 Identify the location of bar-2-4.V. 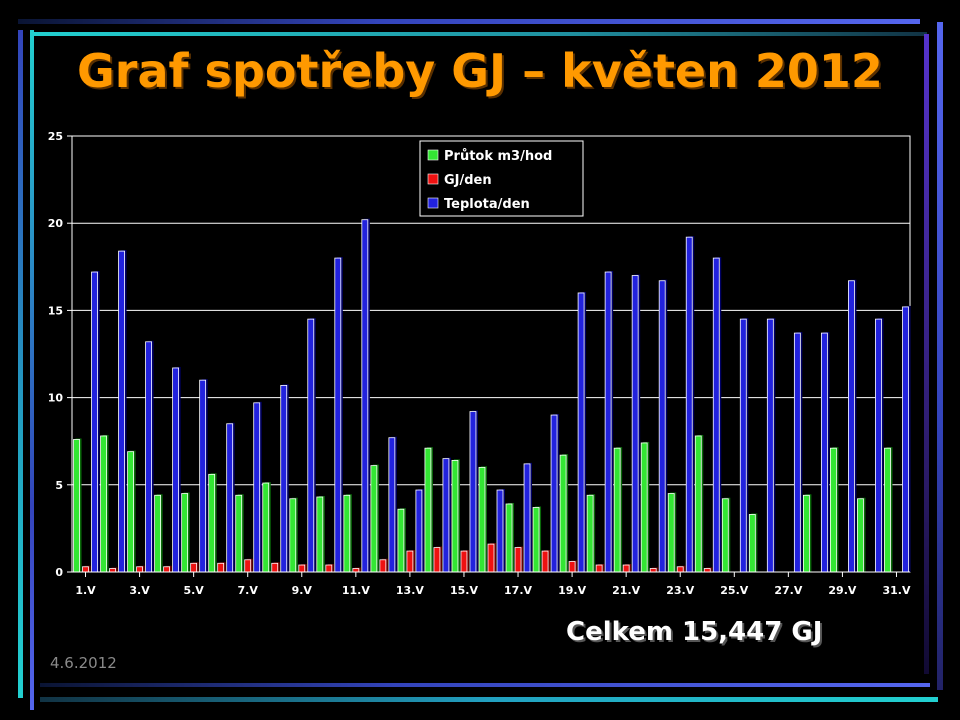
(176, 470).